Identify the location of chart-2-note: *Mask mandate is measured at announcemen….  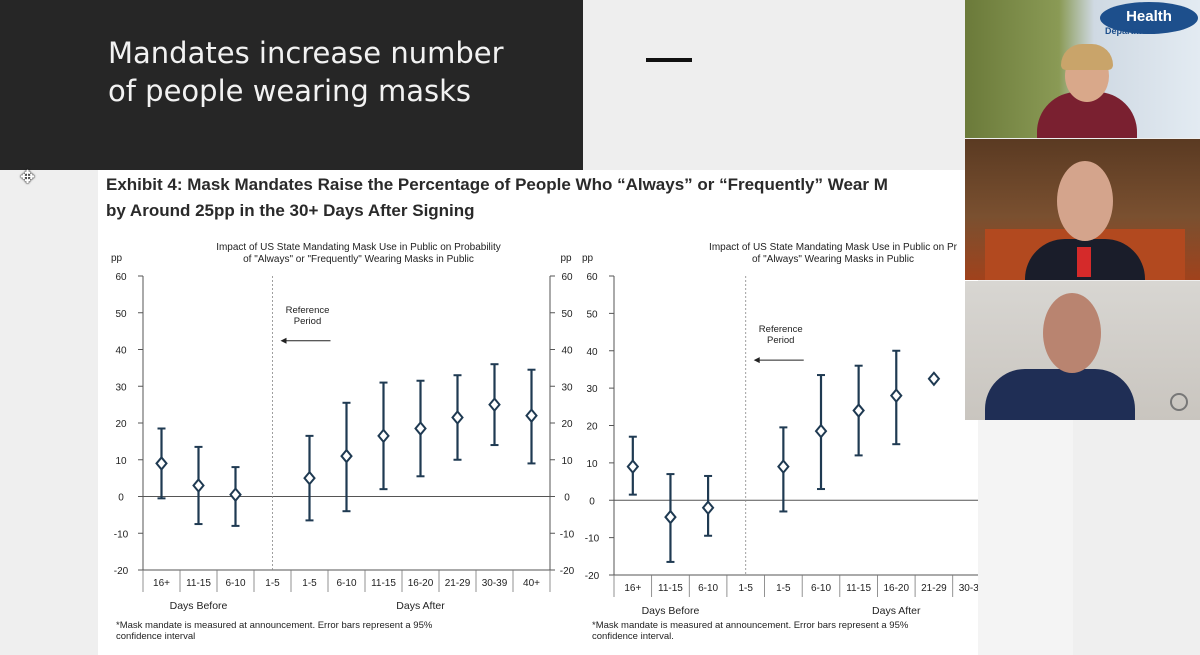
(750, 631).